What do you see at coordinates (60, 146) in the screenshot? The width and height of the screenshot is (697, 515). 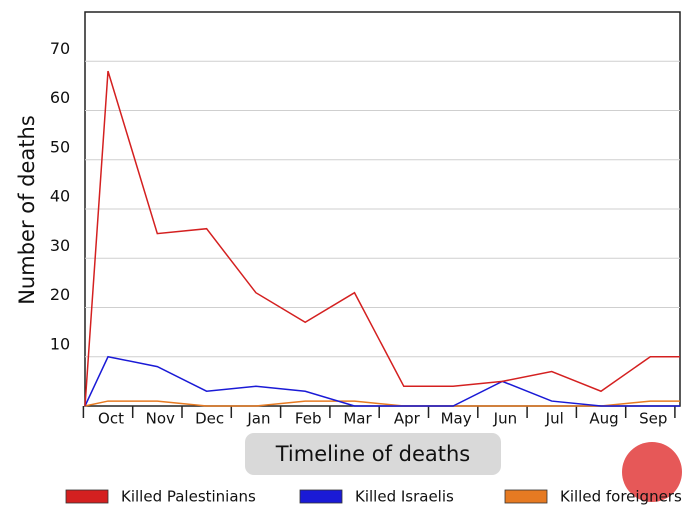 I see `y-tick-label: 50` at bounding box center [60, 146].